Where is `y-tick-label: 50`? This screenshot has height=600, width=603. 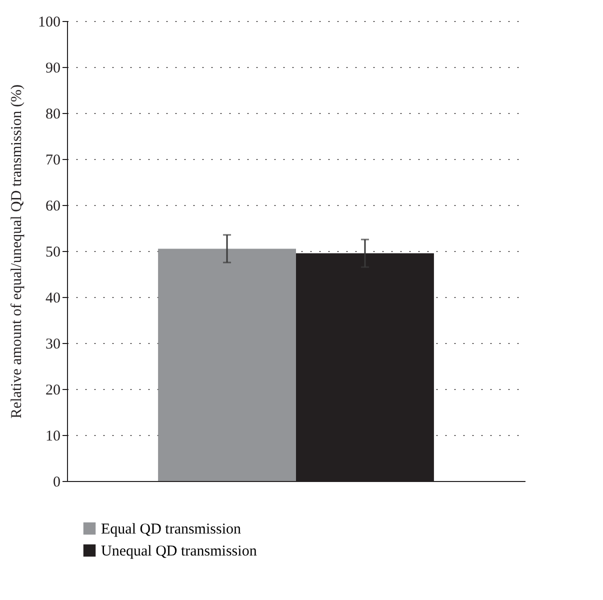 y-tick-label: 50 is located at coordinates (53, 252).